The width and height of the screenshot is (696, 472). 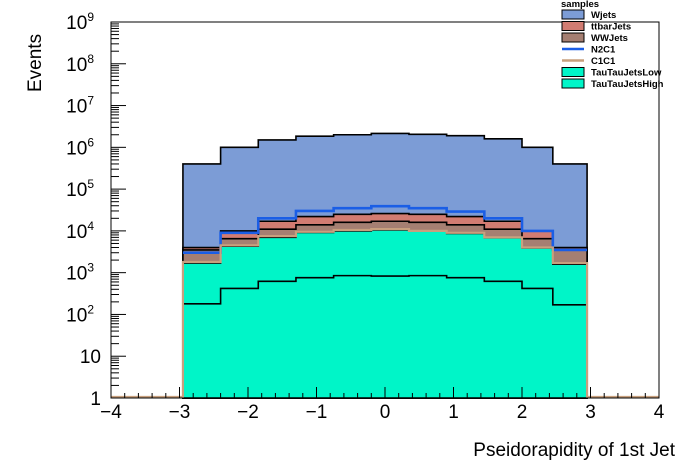 What do you see at coordinates (580, 5) in the screenshot?
I see `legend-title: samples` at bounding box center [580, 5].